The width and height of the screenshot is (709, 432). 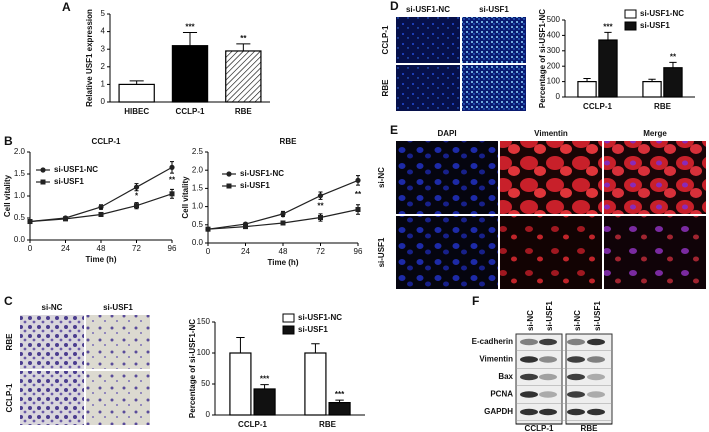 I want to click on row-label: RBE, so click(x=385, y=88).